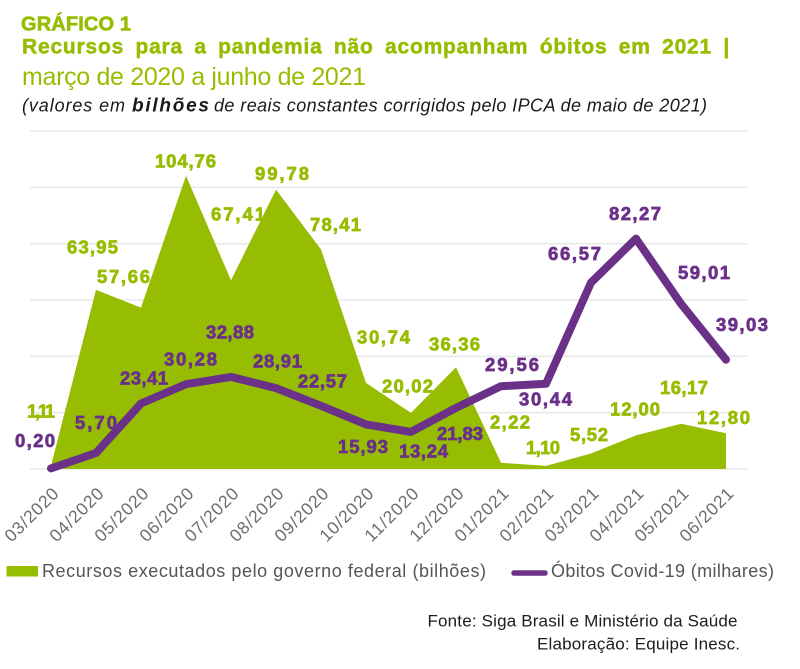  I want to click on svg-text: 66,57, so click(574, 253).